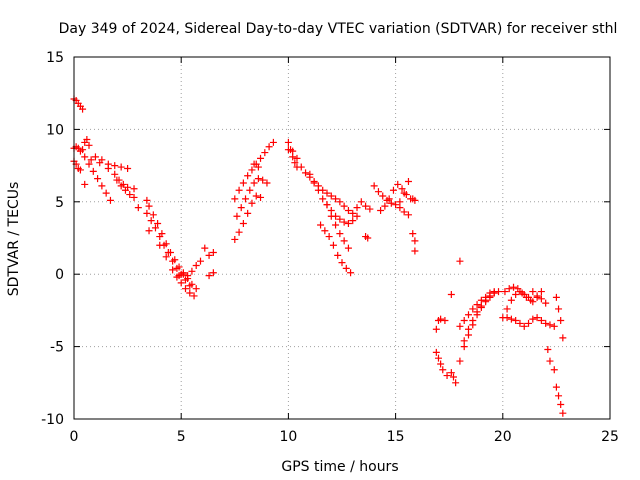  Describe the element at coordinates (57, 348) in the screenshot. I see `y-tick-label: -5` at that location.